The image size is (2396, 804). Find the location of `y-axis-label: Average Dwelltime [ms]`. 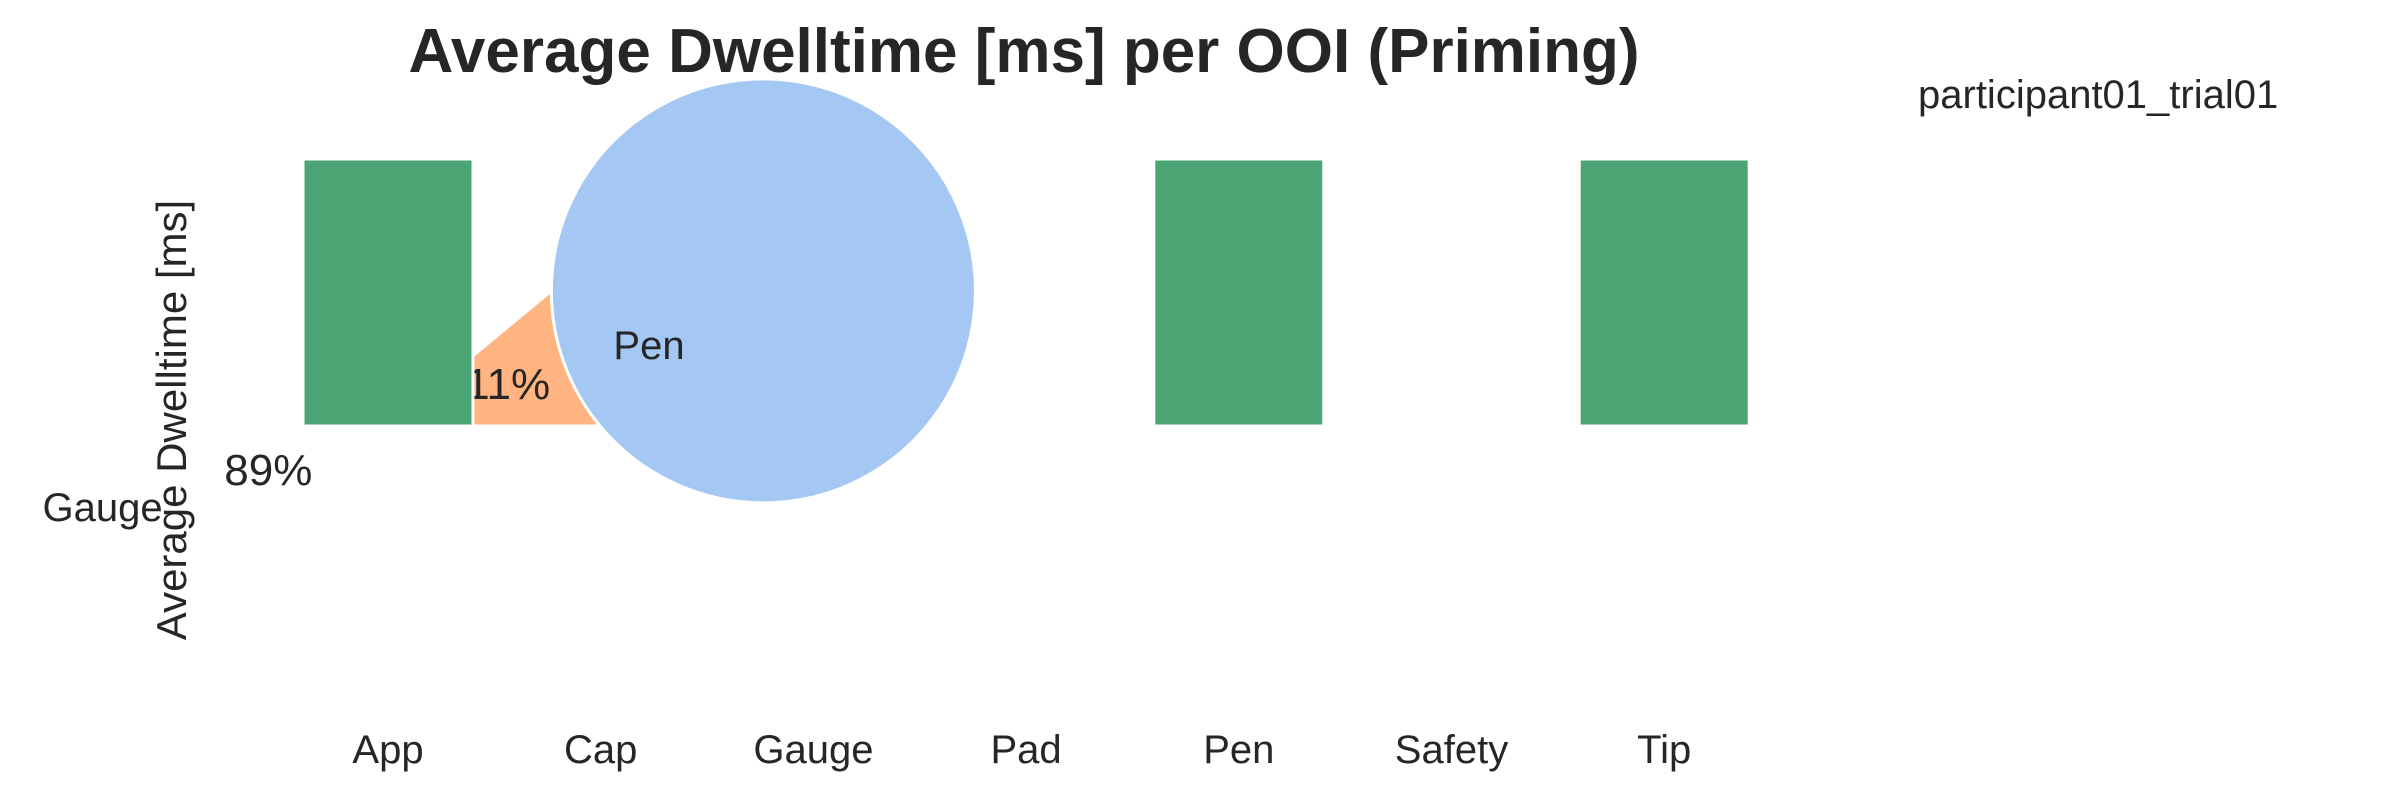

y-axis-label: Average Dwelltime [ms] is located at coordinates (171, 420).